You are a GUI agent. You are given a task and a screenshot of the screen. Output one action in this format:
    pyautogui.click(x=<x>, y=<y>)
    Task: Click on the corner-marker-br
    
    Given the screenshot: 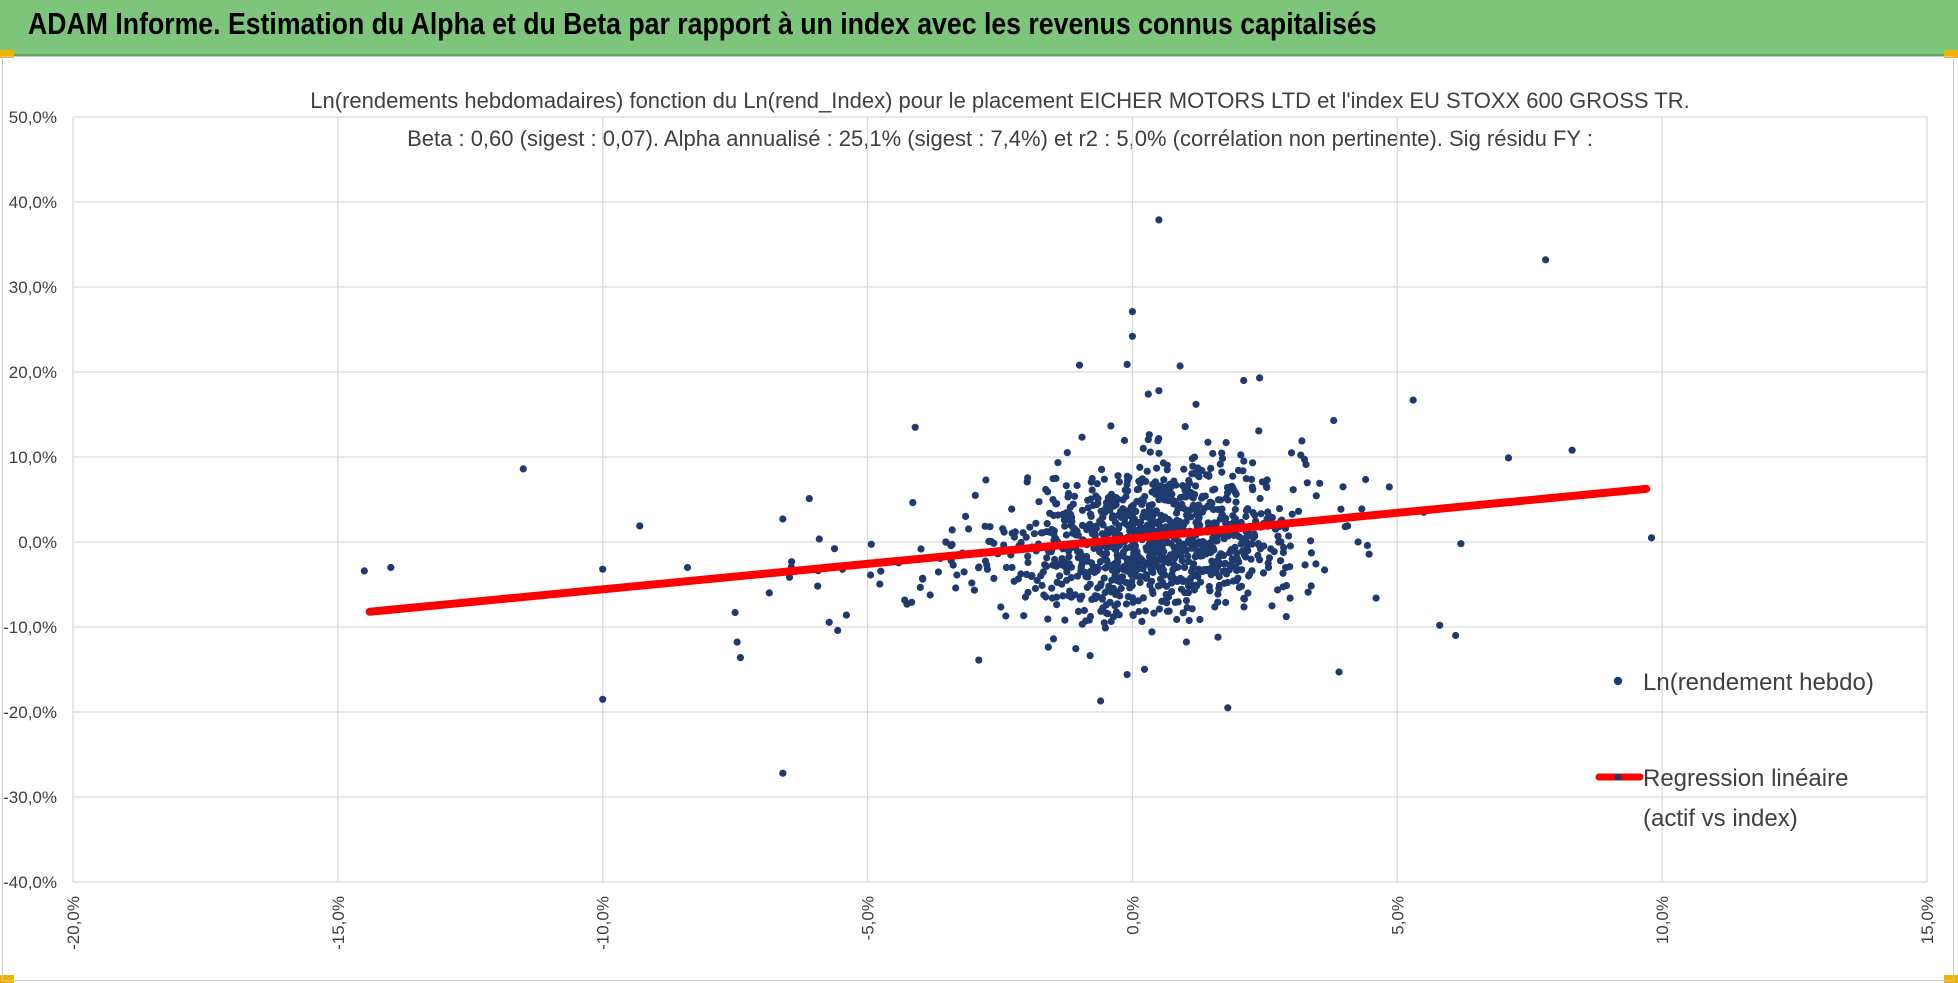 What is the action you would take?
    pyautogui.click(x=1951, y=979)
    